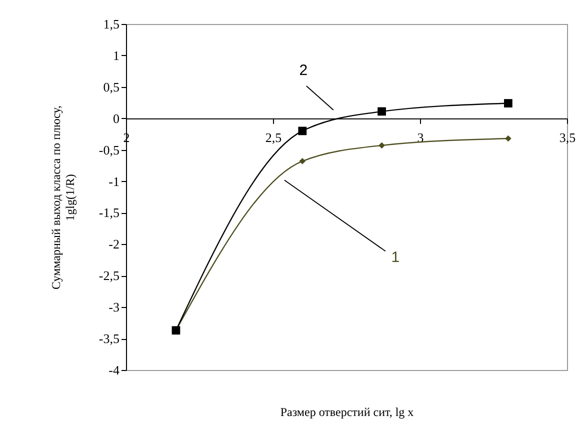 Image resolution: width=579 pixels, height=425 pixels. Describe the element at coordinates (114, 307) in the screenshot. I see `y-tick-label: -3` at that location.